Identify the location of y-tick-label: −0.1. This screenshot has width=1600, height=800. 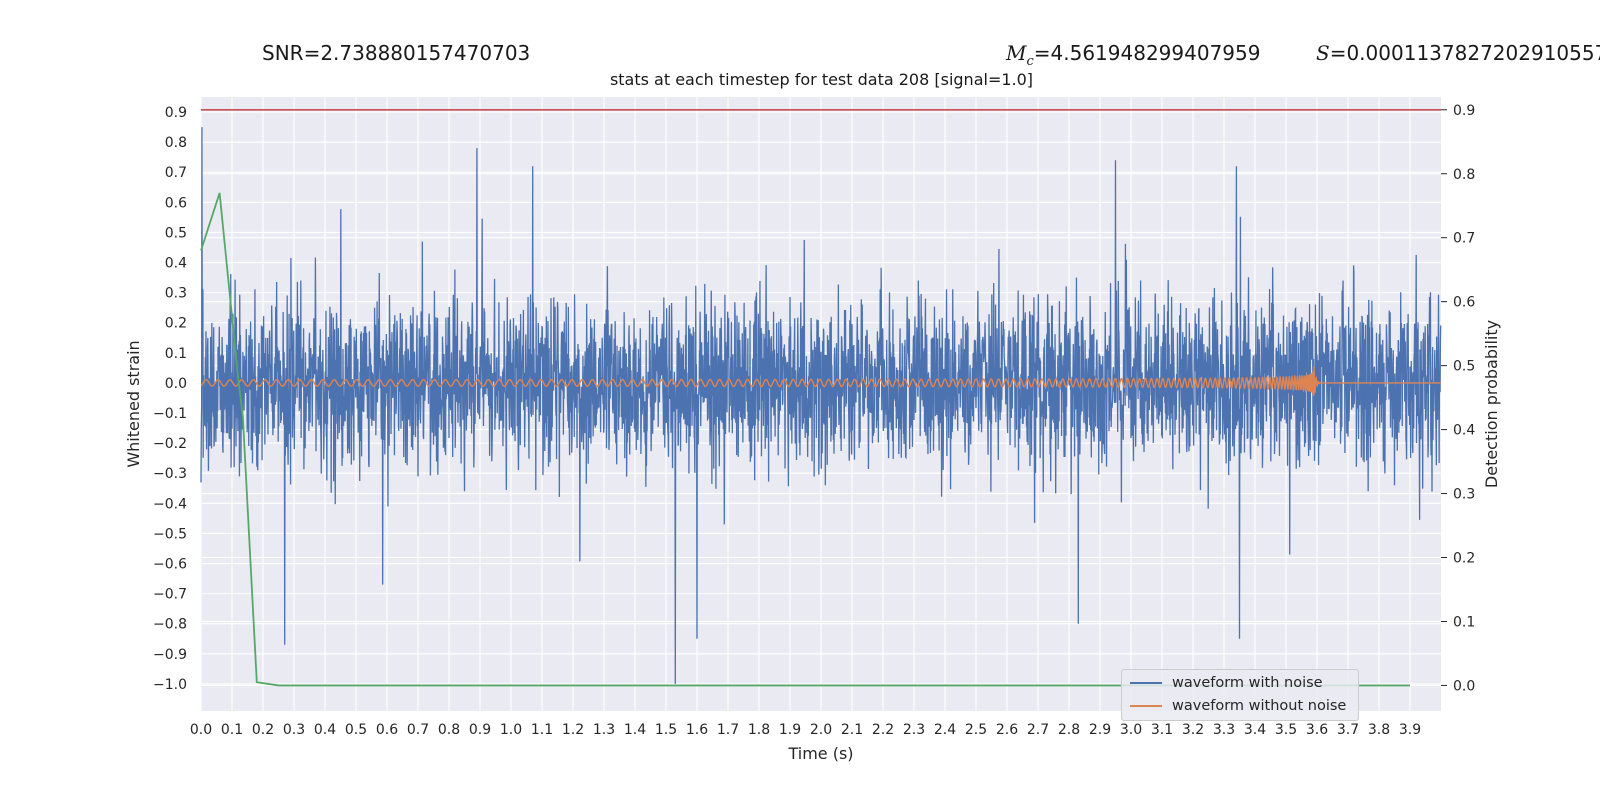
(170, 414).